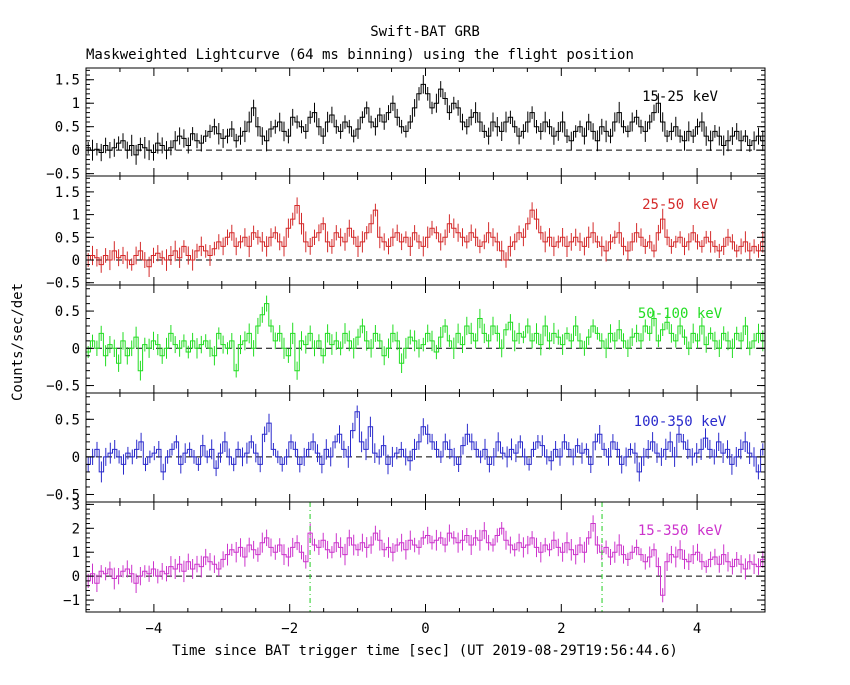  I want to click on energy-band-label: 15-25 keV, so click(680, 97).